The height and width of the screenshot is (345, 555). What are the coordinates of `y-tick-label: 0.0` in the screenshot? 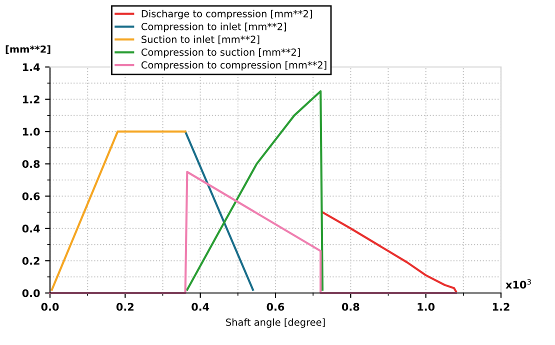 It's located at (31, 293).